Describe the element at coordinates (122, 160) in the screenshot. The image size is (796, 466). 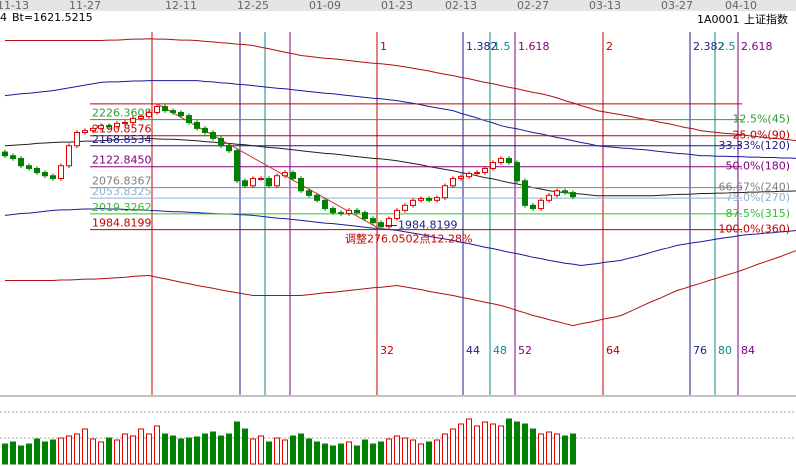
I see `level-price-label: 2122.8450` at that location.